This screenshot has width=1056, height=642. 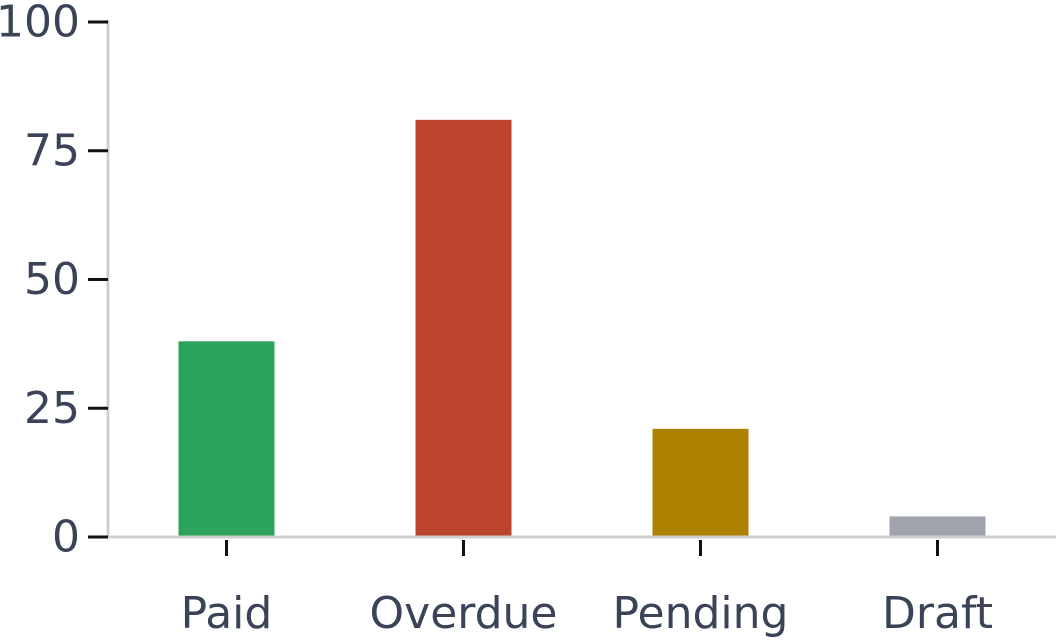 What do you see at coordinates (40, 24) in the screenshot?
I see `y-tick-label: 100` at bounding box center [40, 24].